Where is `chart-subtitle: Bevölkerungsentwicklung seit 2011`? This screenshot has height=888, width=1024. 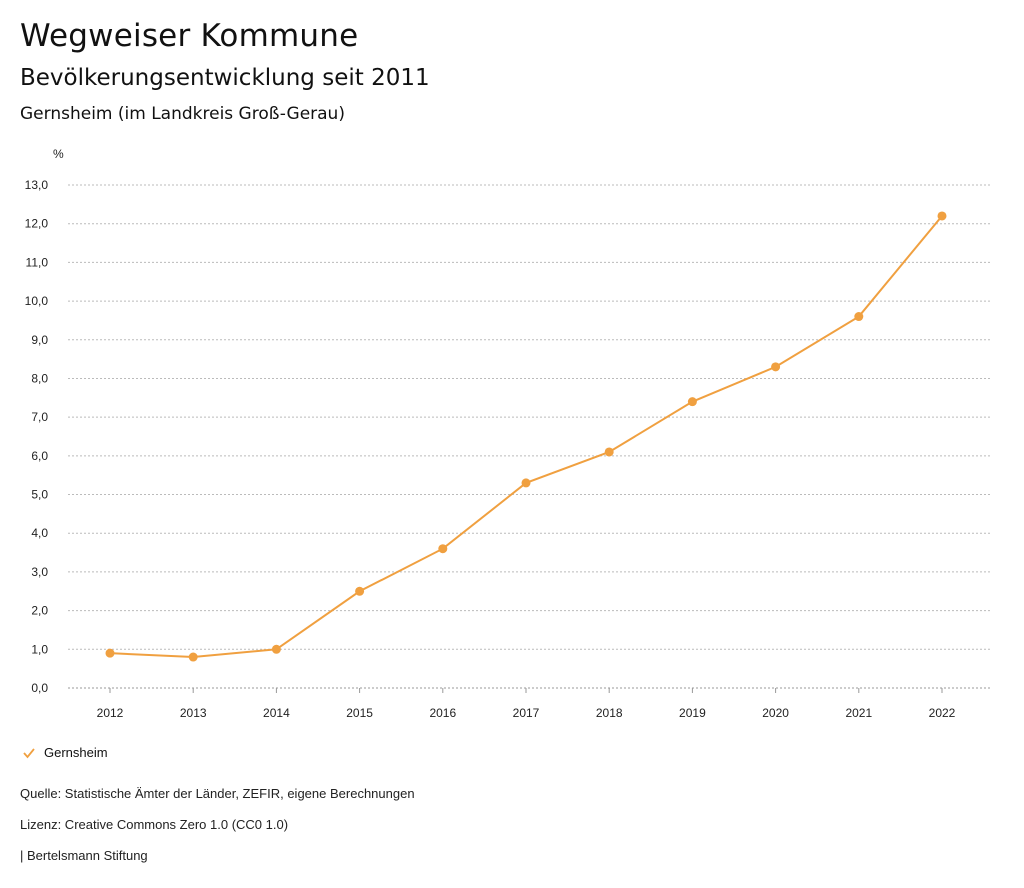 chart-subtitle: Bevölkerungsentwicklung seit 2011 is located at coordinates (225, 78).